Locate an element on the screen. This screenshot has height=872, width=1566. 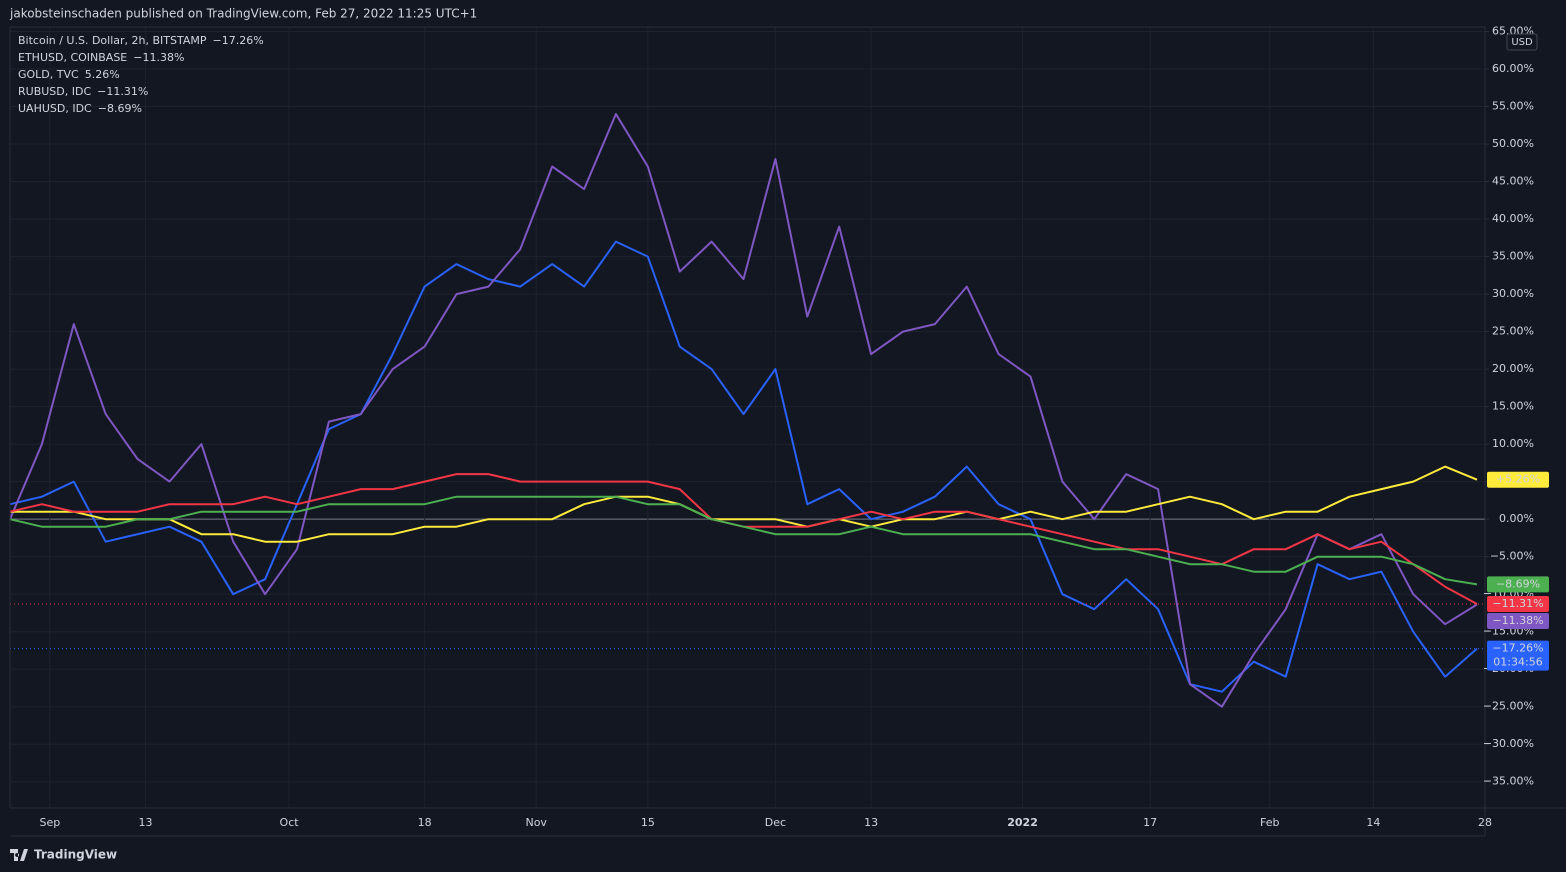
x-tick-label: 18 is located at coordinates (425, 822).